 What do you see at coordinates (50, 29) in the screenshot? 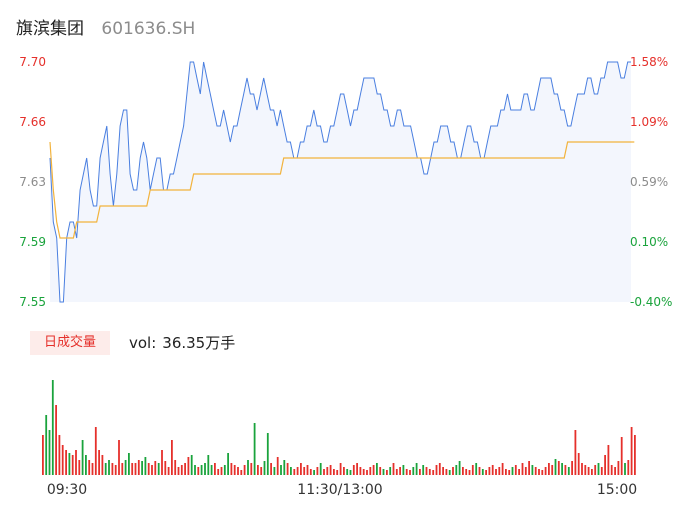
I see `stock-name: 旗滨集团` at bounding box center [50, 29].